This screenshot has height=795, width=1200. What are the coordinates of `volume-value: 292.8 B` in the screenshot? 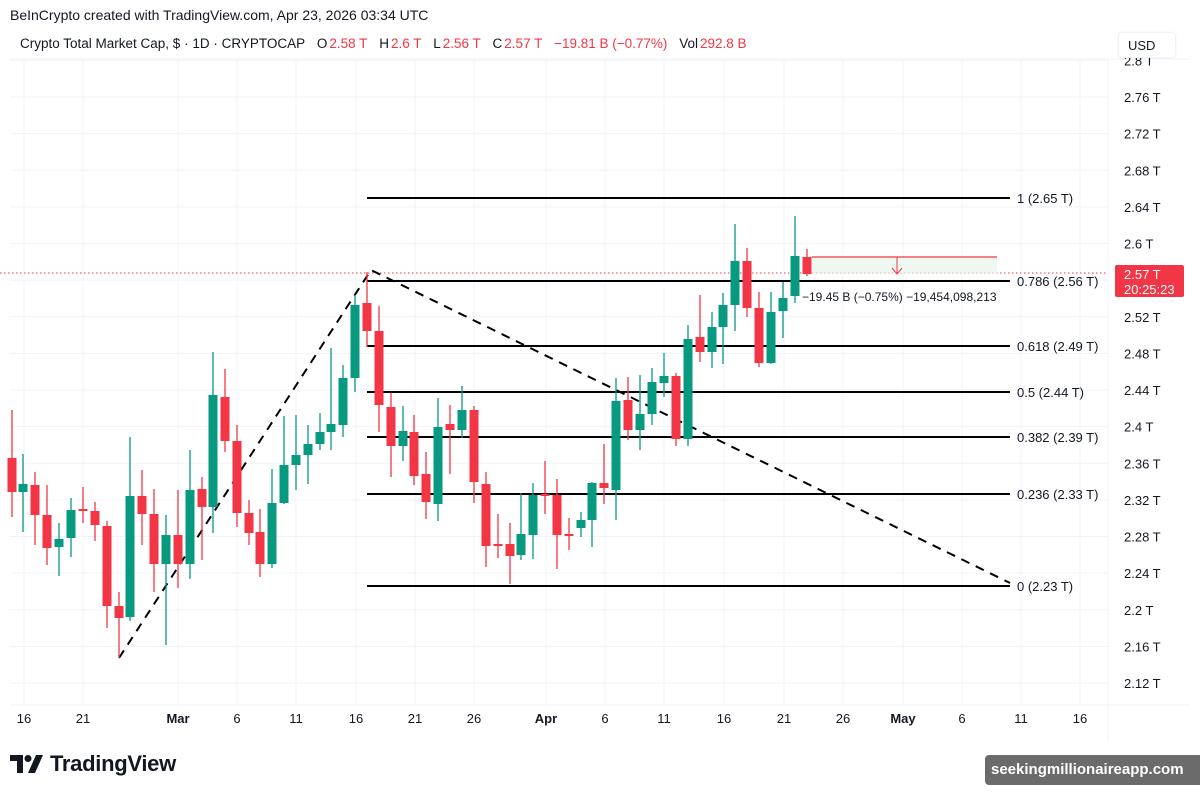 It's located at (723, 43).